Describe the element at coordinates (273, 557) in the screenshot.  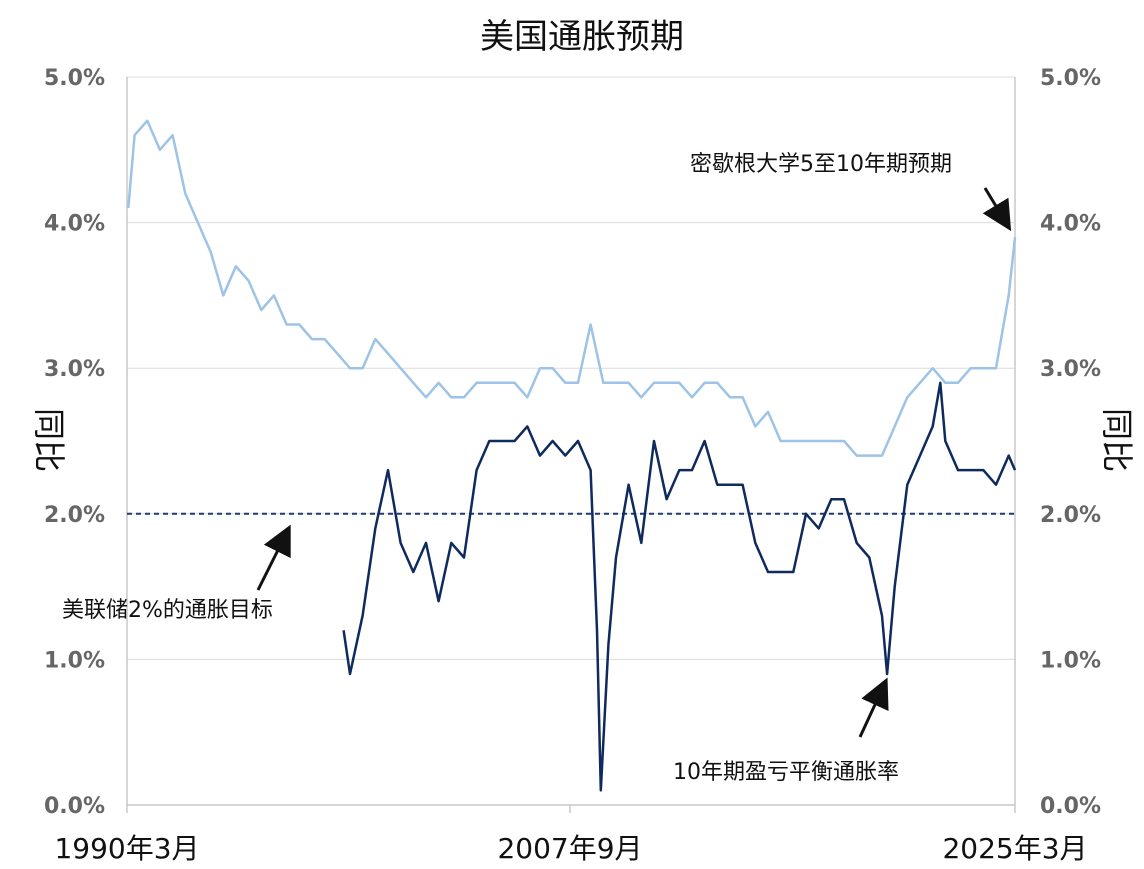
I see `annotation-fed-target-arrow` at that location.